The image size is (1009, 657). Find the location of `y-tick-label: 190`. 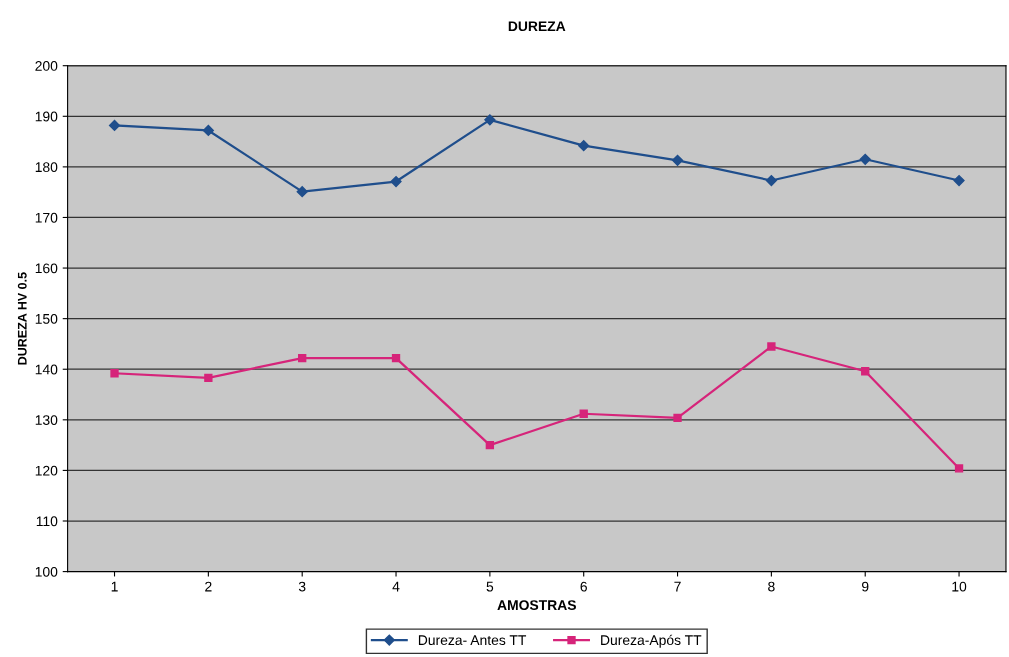

y-tick-label: 190 is located at coordinates (46, 116).